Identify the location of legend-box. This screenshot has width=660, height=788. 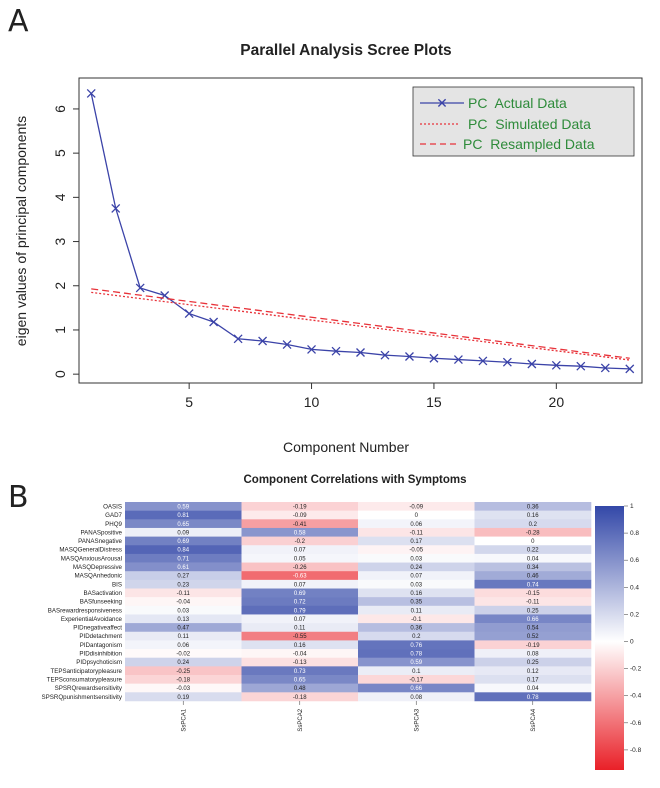
(523, 121).